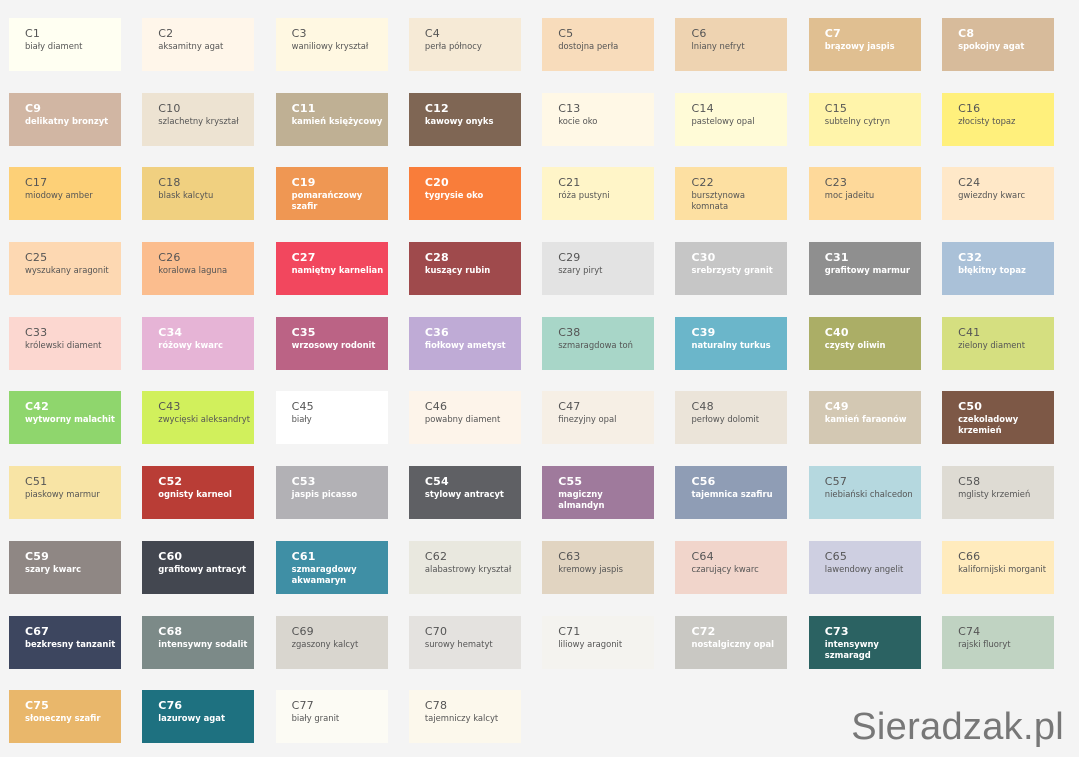  What do you see at coordinates (198, 194) in the screenshot?
I see `color-swatch-c18: C18 blask kalcytu` at bounding box center [198, 194].